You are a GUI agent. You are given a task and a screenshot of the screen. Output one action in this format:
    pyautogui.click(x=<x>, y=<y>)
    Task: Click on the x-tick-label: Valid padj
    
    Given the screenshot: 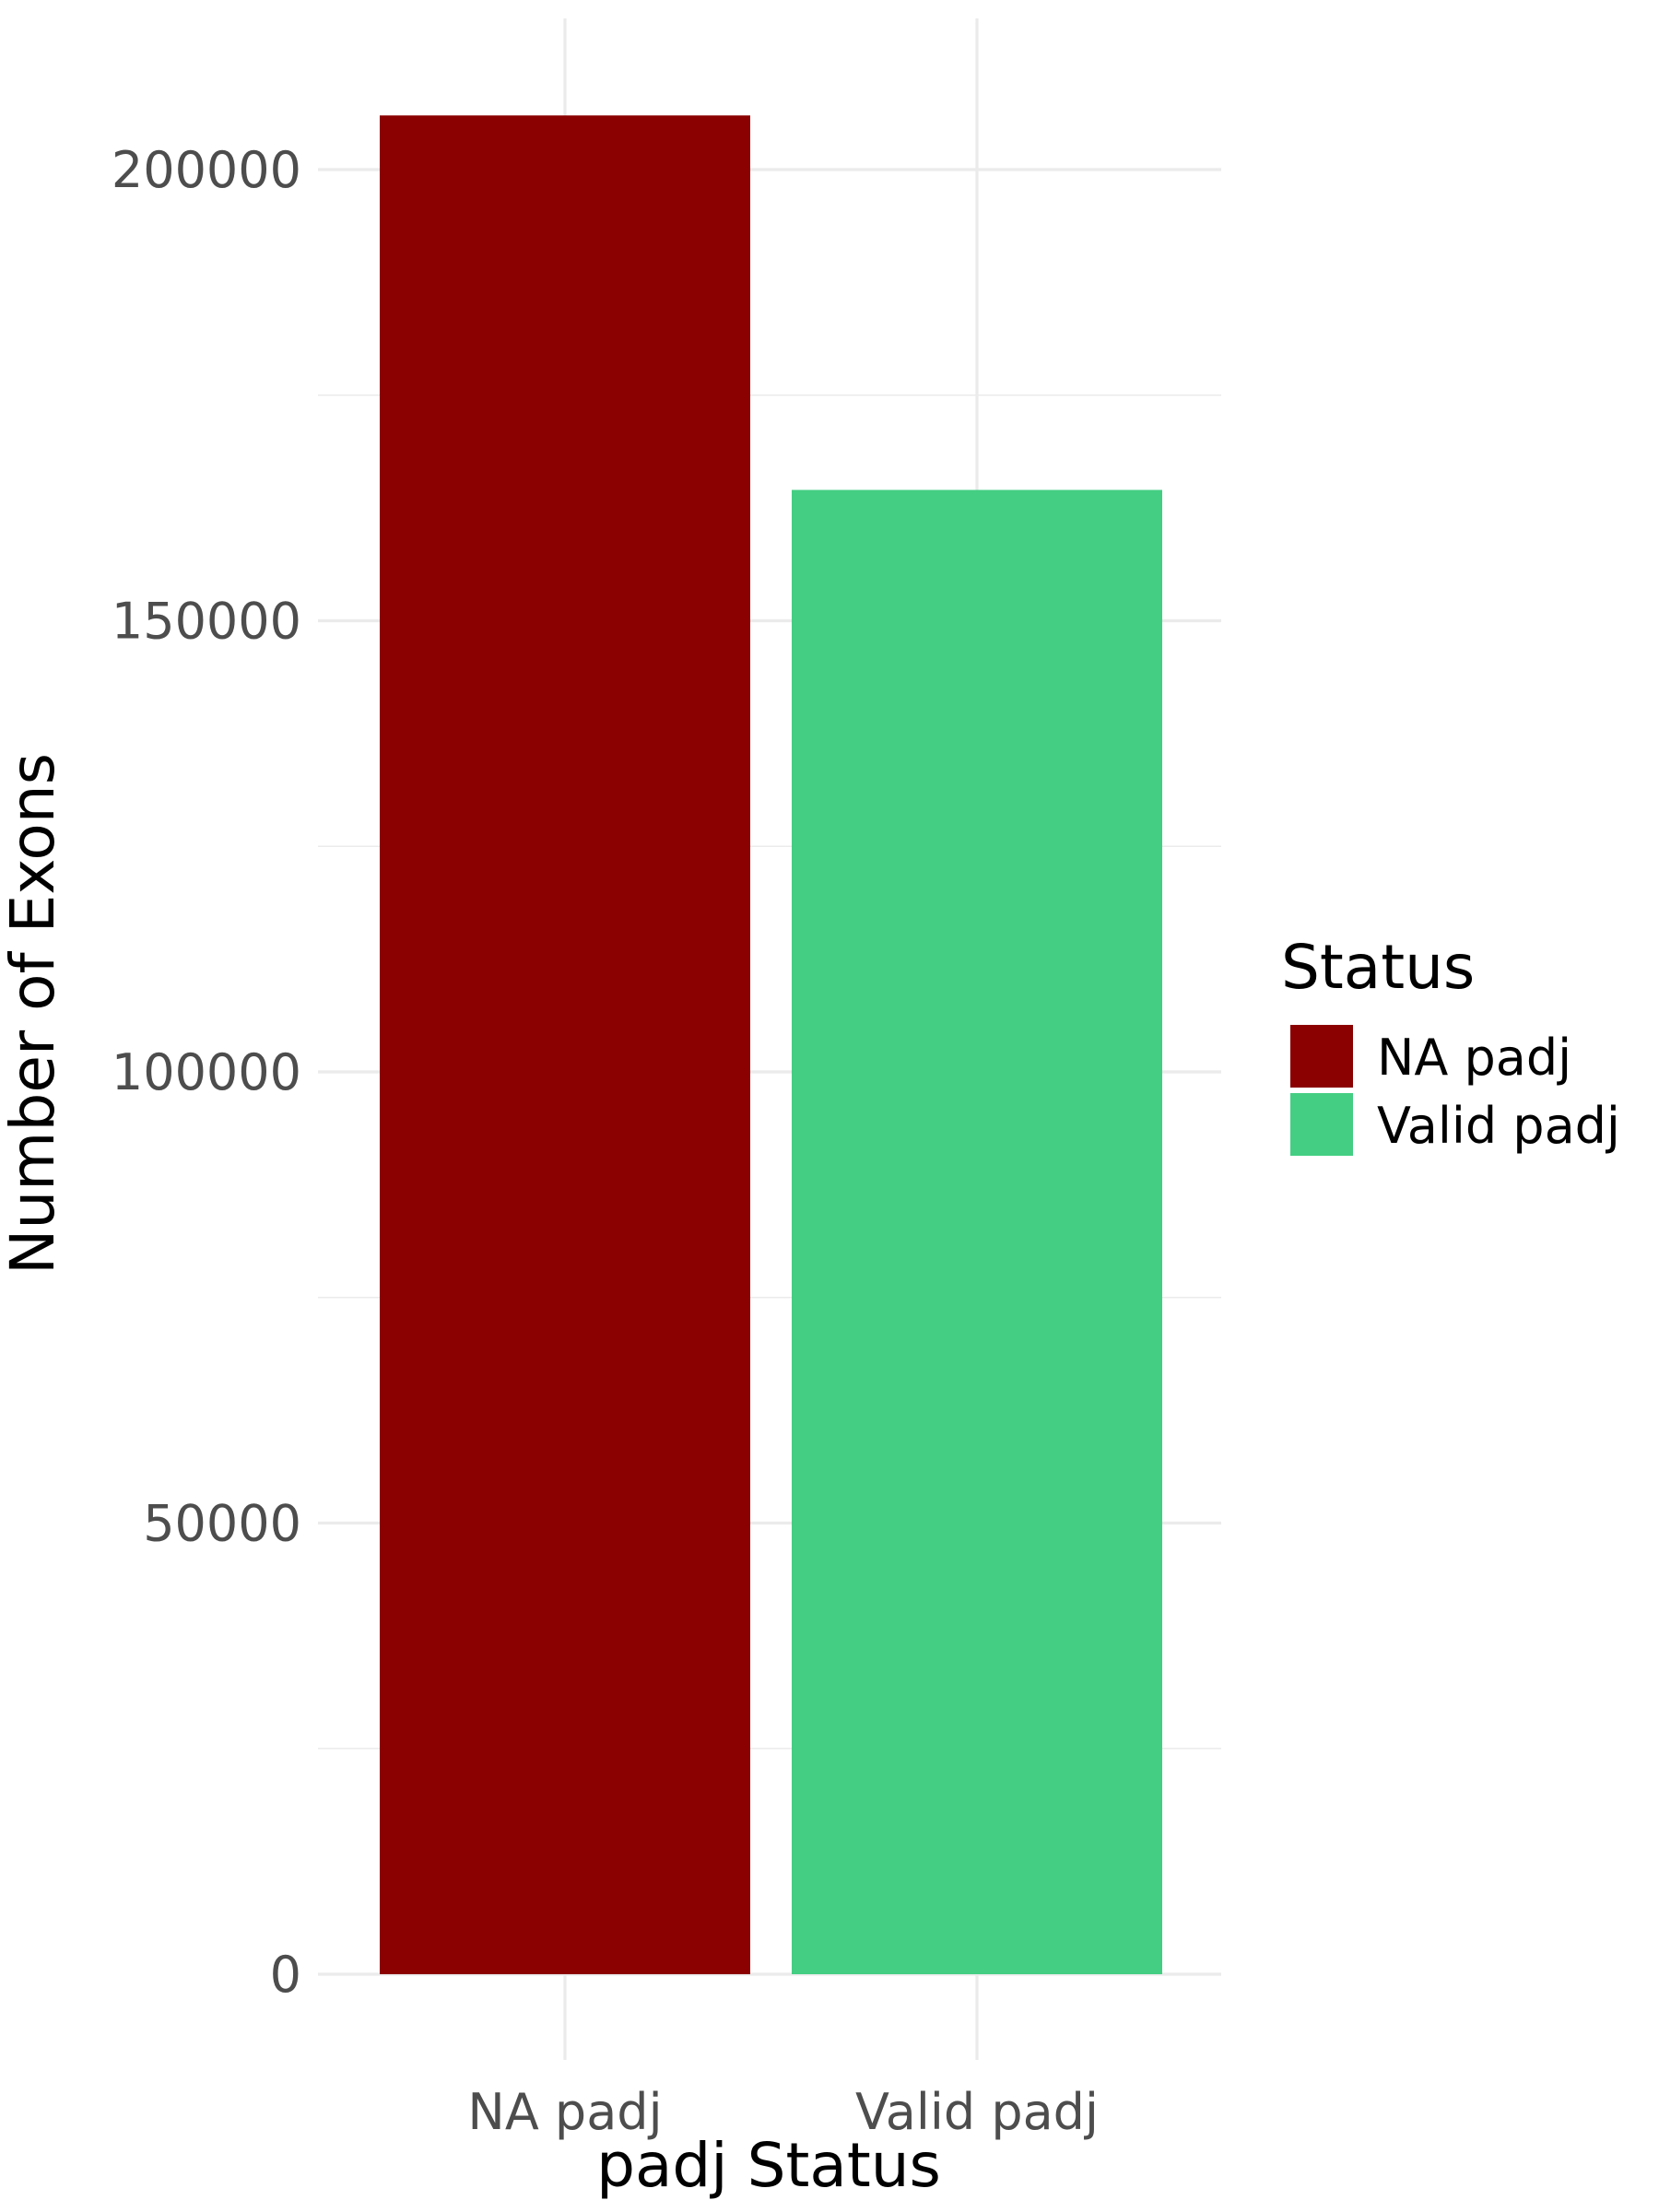 What is the action you would take?
    pyautogui.click(x=977, y=2112)
    